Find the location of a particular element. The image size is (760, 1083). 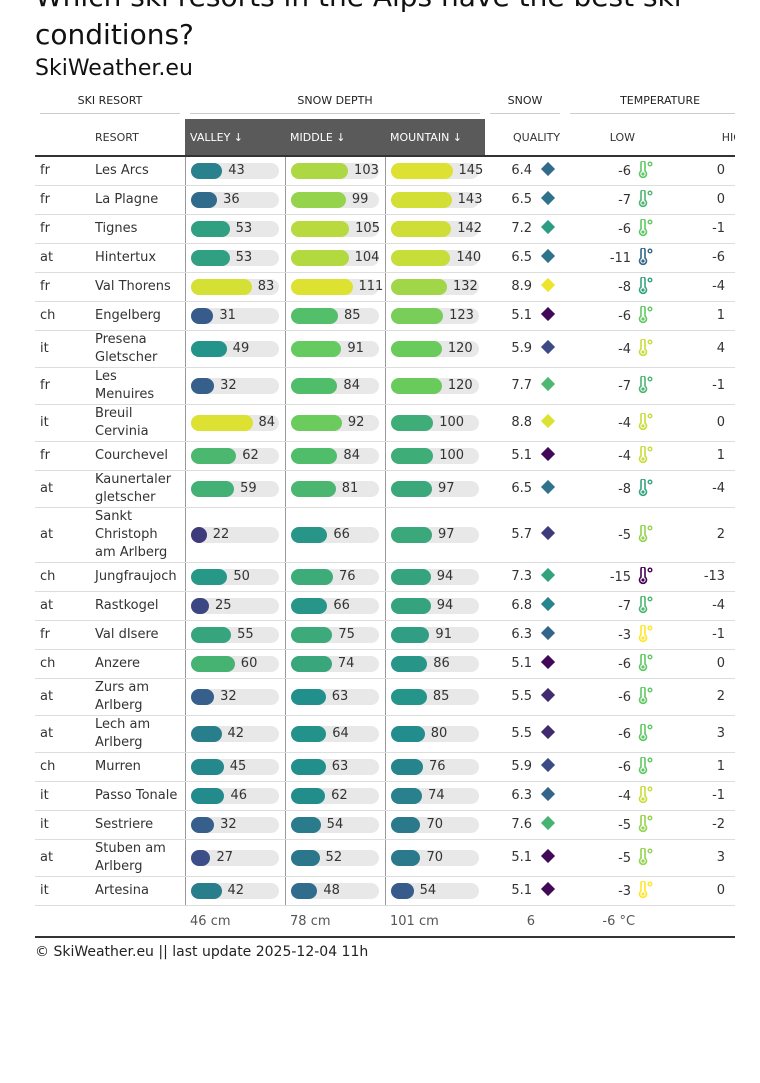

column-header: LOW is located at coordinates (615, 138).